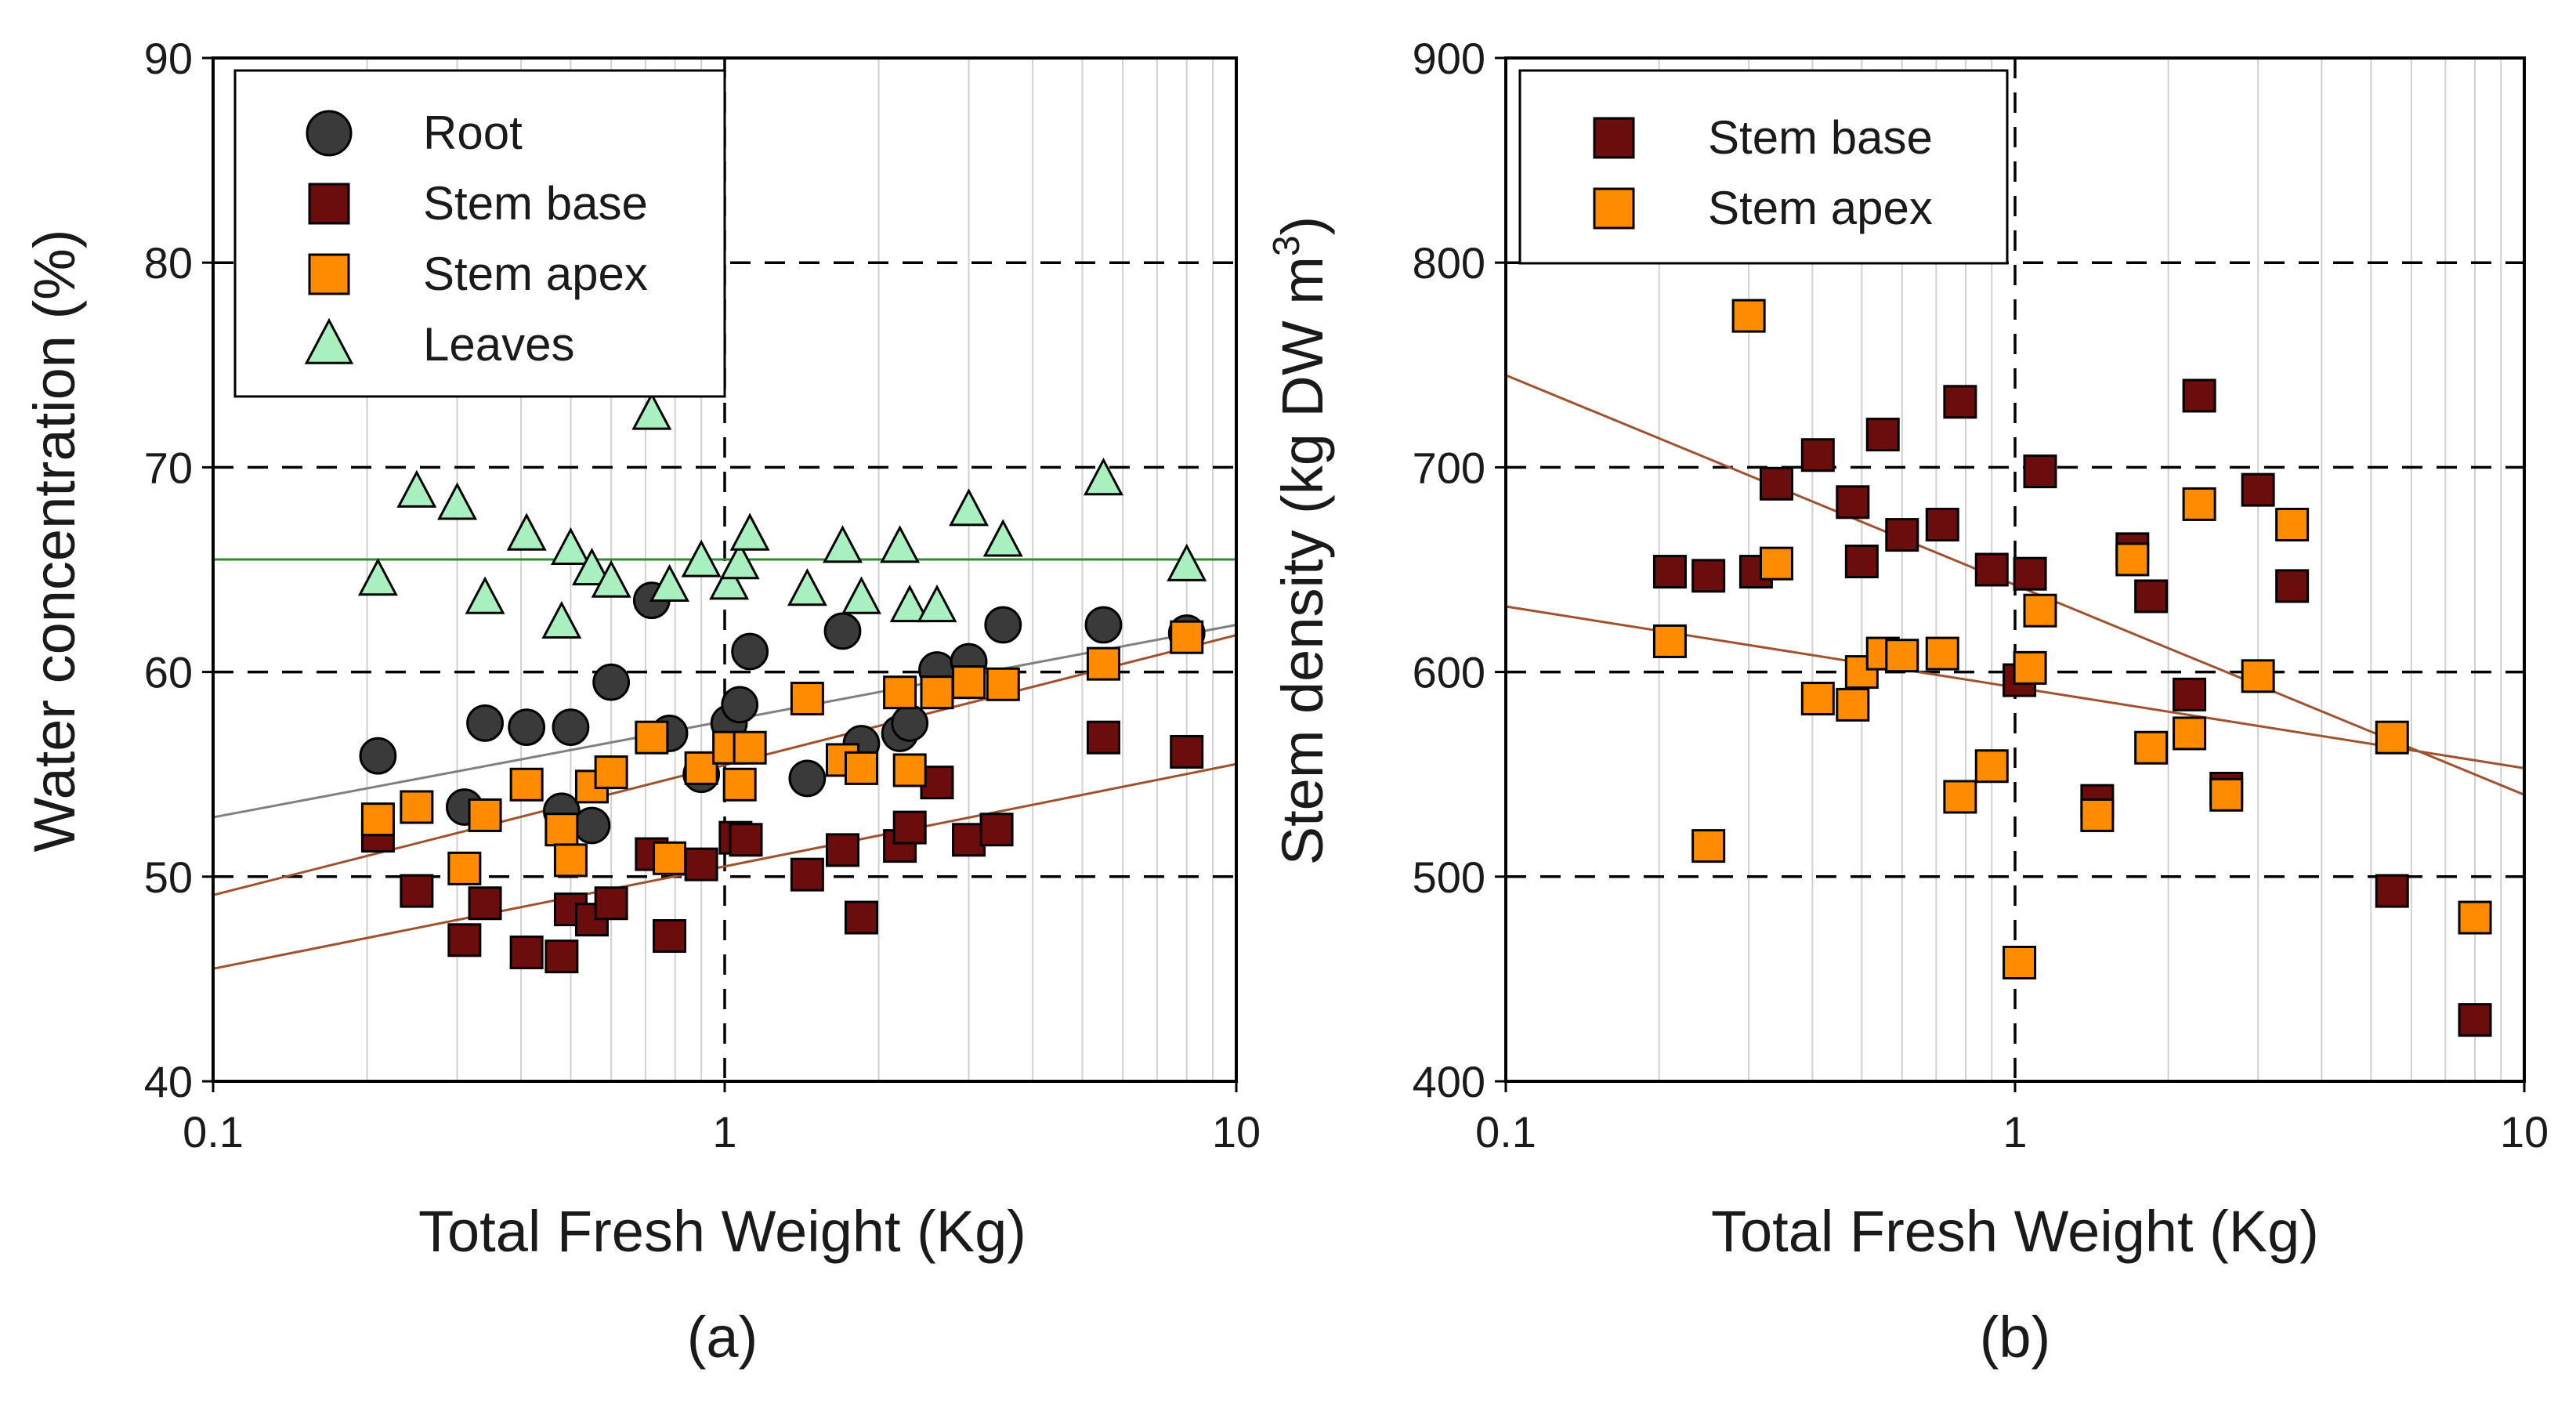 This screenshot has width=2576, height=1401. Describe the element at coordinates (1449, 1081) in the screenshot. I see `y-tick-label: 400` at that location.